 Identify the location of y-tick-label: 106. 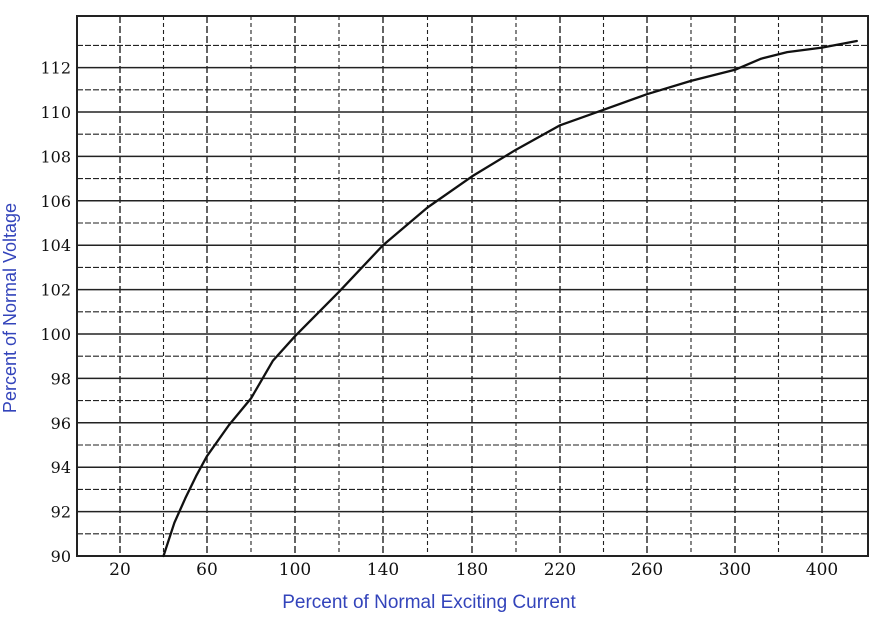
(55, 201).